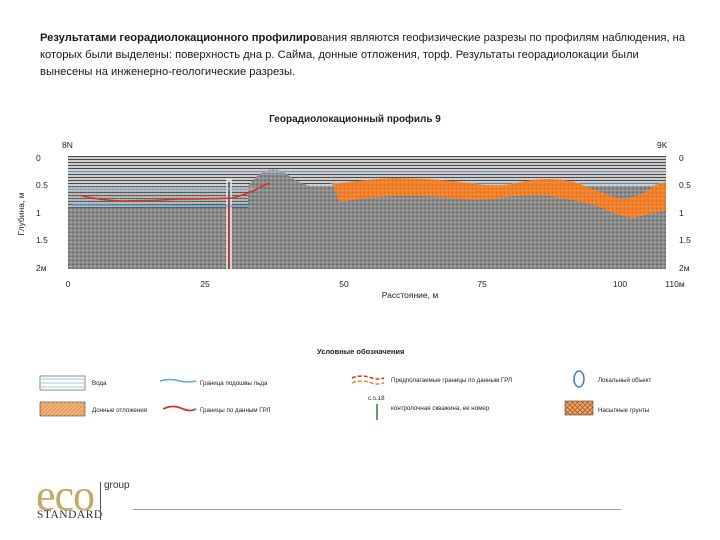 The image size is (720, 540). I want to click on x-axis-label: Расстояние, м, so click(410, 295).